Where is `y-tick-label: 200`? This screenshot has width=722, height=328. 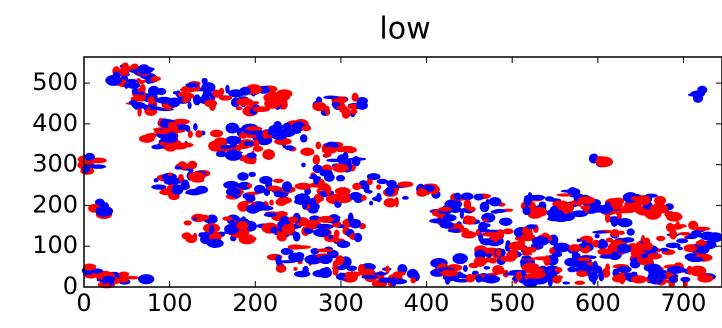 y-tick-label: 200 is located at coordinates (55, 204).